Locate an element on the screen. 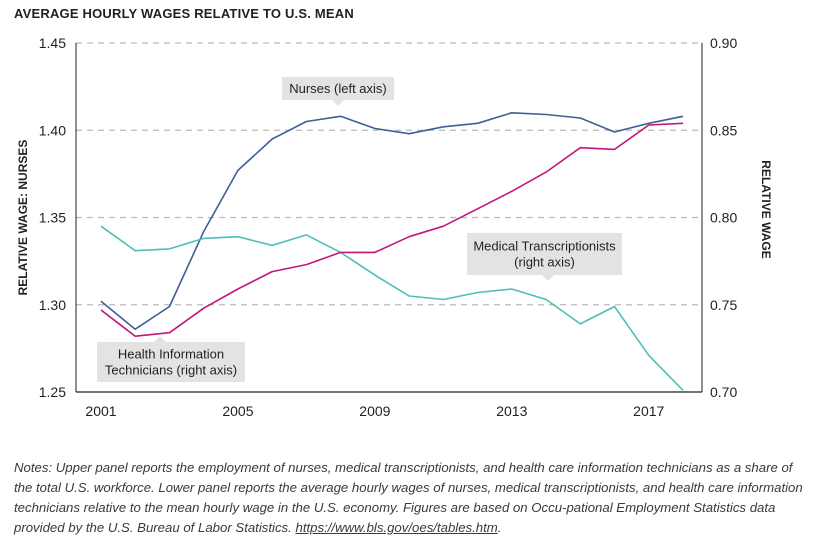 This screenshot has height=557, width=820. callout-label-line: Medical Transcriptionists is located at coordinates (544, 246).